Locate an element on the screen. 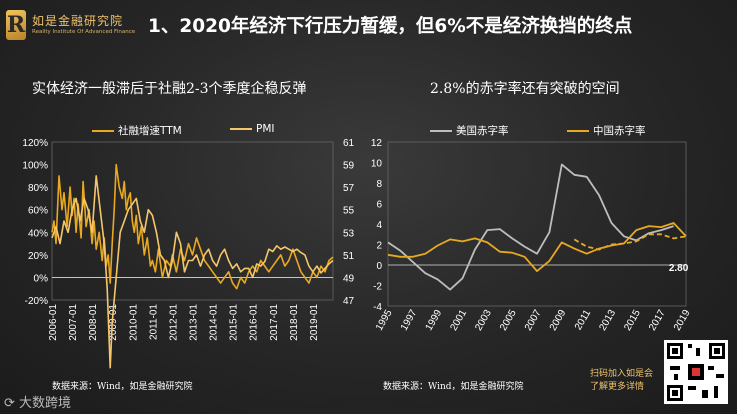  chart1-legend-2: PMI is located at coordinates (252, 129).